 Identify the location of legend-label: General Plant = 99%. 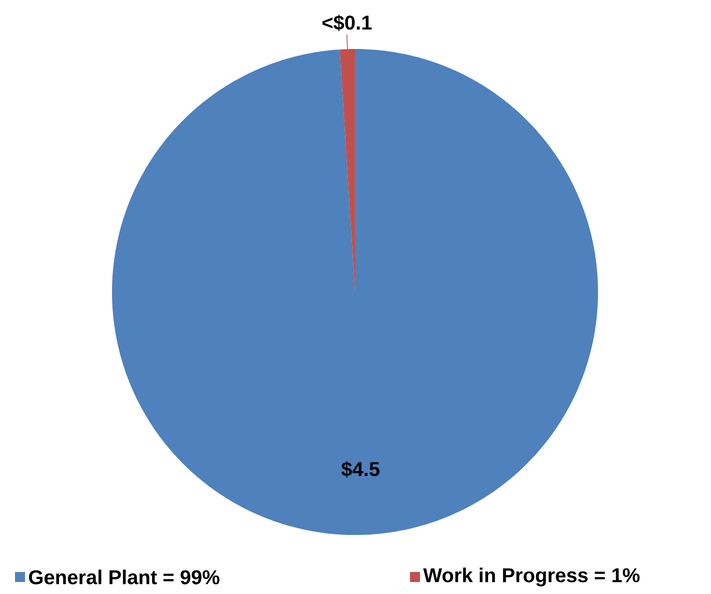
(124, 577).